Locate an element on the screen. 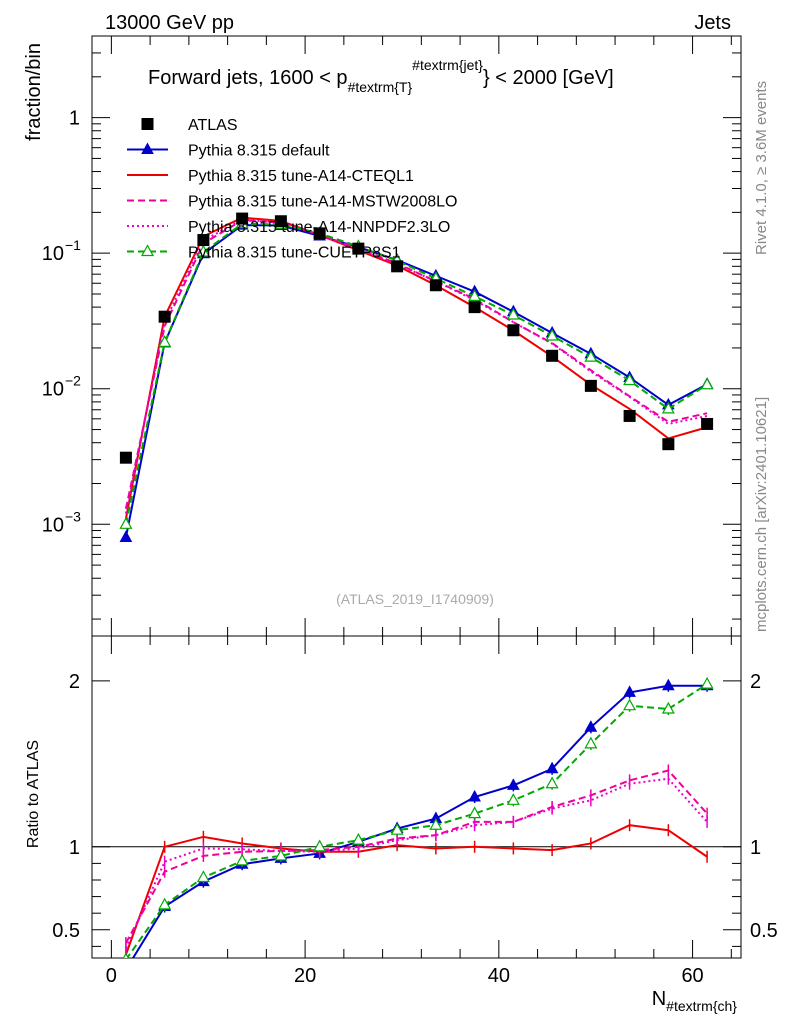 This screenshot has width=786, height=1029. x-tick-label: 60 is located at coordinates (692, 976).